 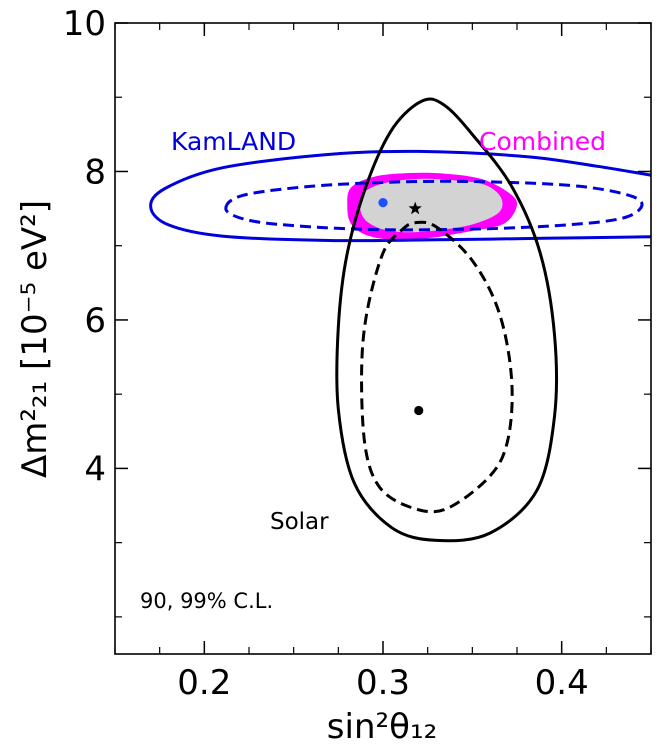 I want to click on x-tick-label: 0.2, so click(x=204, y=683).